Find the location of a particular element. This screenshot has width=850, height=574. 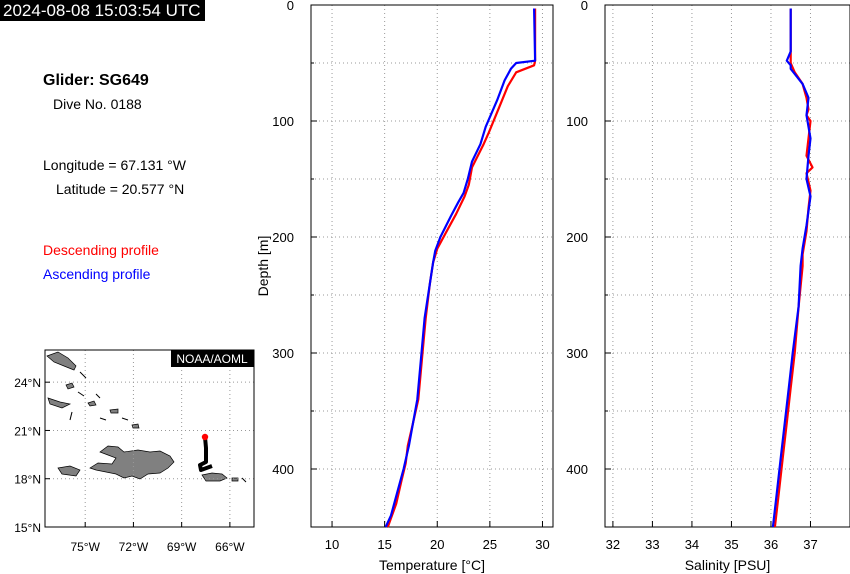

map-lon-label: 75°W is located at coordinates (85, 547).